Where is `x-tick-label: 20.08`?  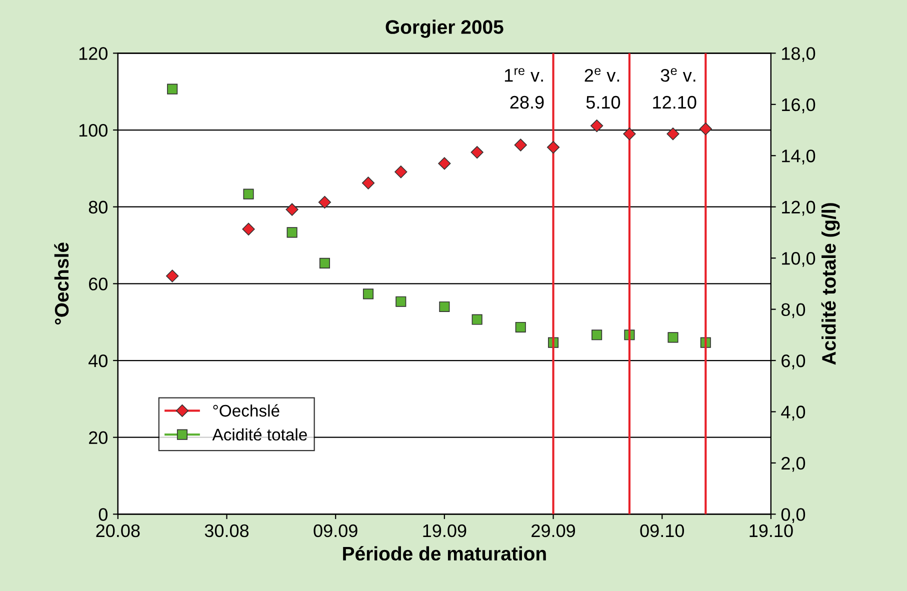
x-tick-label: 20.08 is located at coordinates (118, 531).